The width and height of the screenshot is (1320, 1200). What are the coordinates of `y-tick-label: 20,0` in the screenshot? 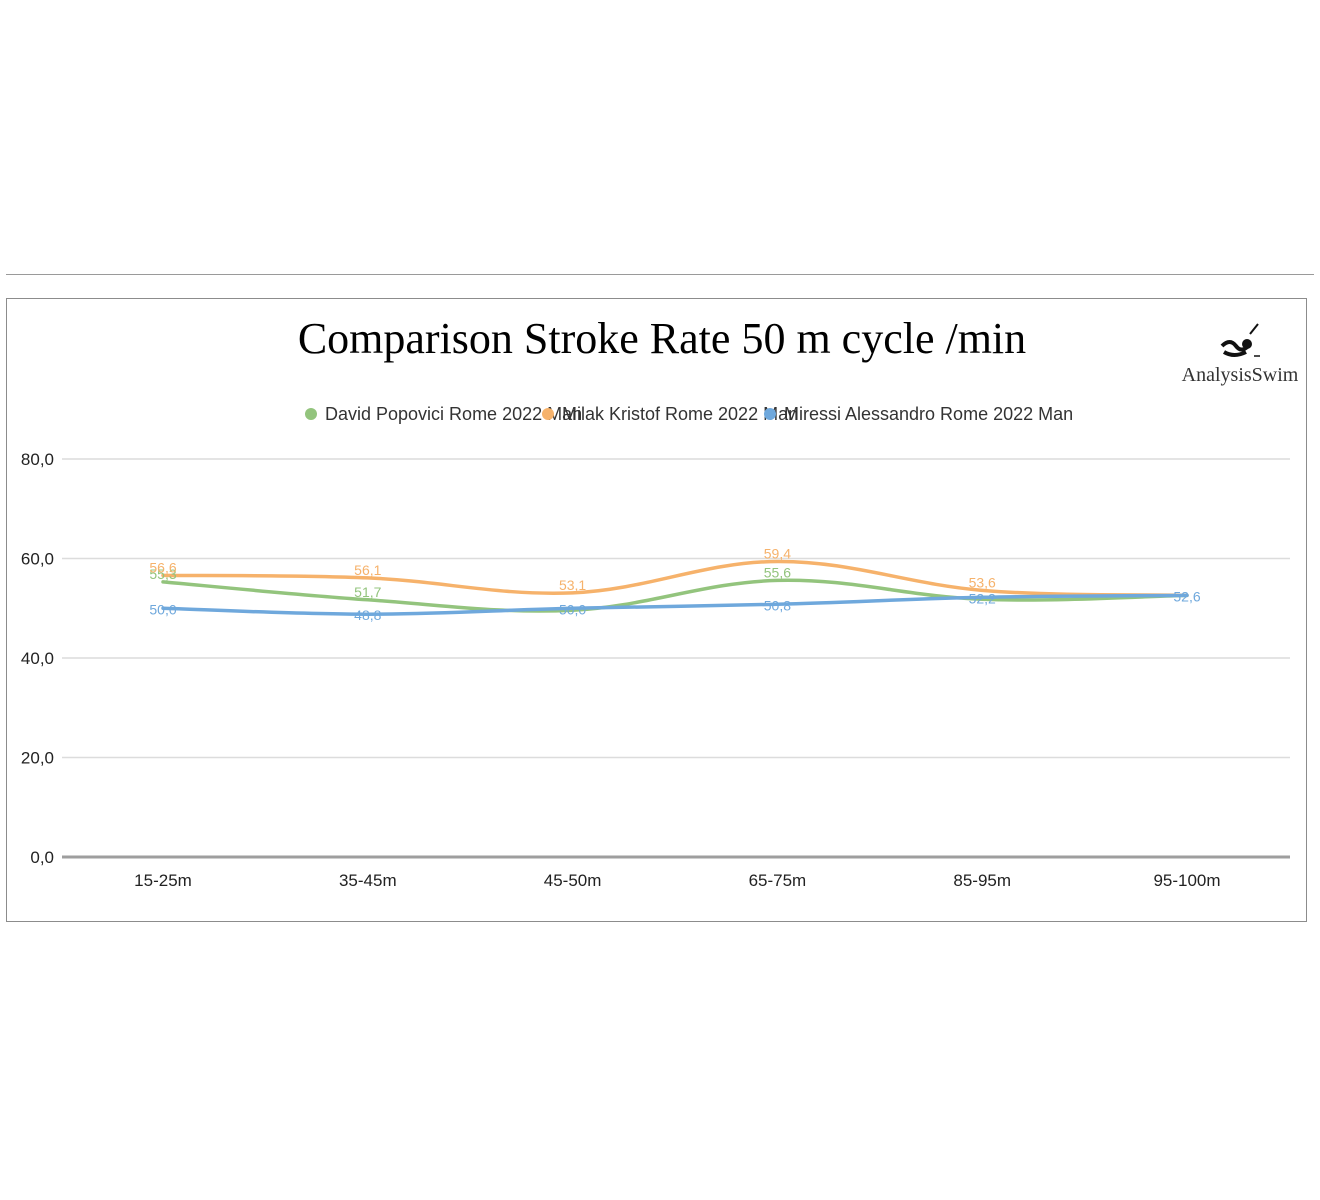 It's located at (37, 758).